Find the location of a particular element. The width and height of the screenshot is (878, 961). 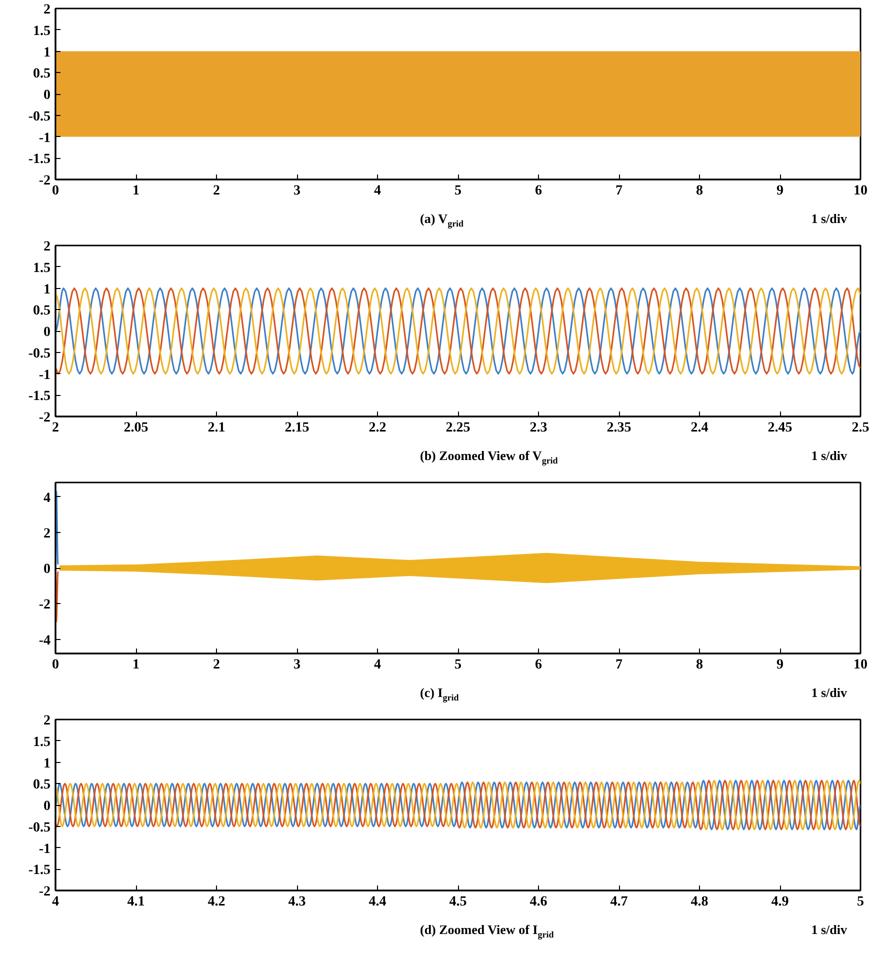

x-tick-label: 2.15 is located at coordinates (297, 428).